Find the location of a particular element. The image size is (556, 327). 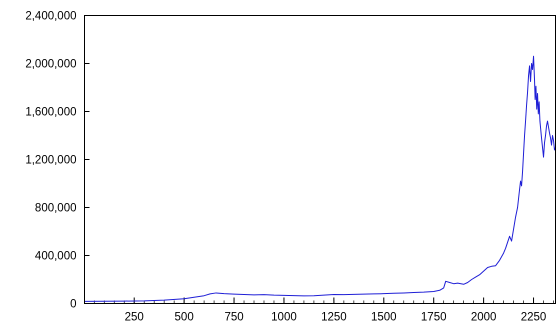

x-axis-tick-labels: 250 500 750 1000 1250 1500 1750 2000 2250 is located at coordinates (336, 318).